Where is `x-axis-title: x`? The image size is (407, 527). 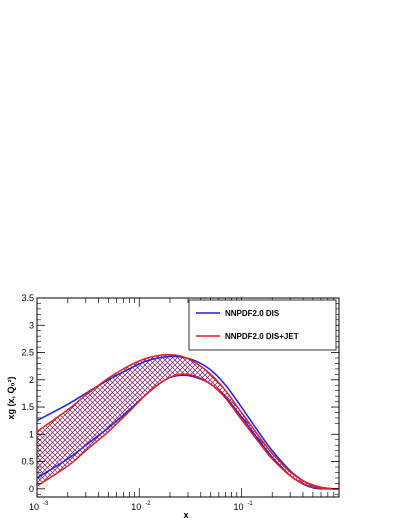
x-axis-title: x is located at coordinates (185, 515).